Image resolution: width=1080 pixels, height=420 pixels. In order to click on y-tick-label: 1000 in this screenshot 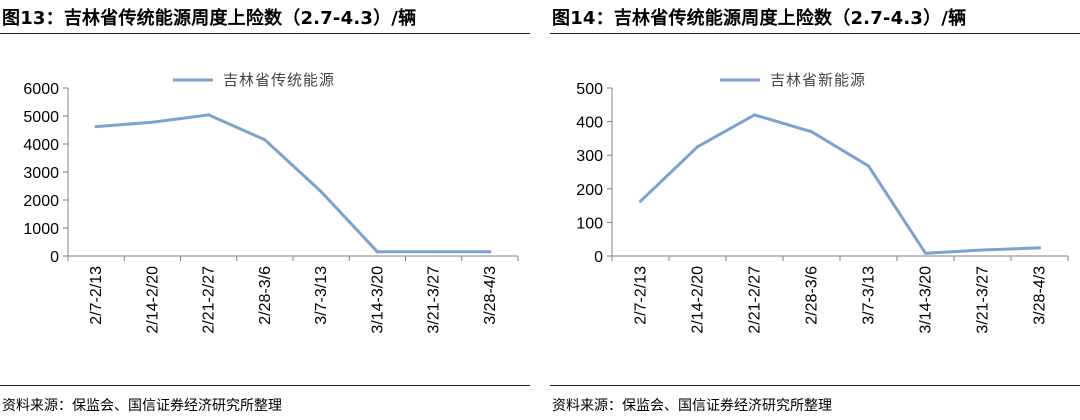, I will do `click(41, 229)`.